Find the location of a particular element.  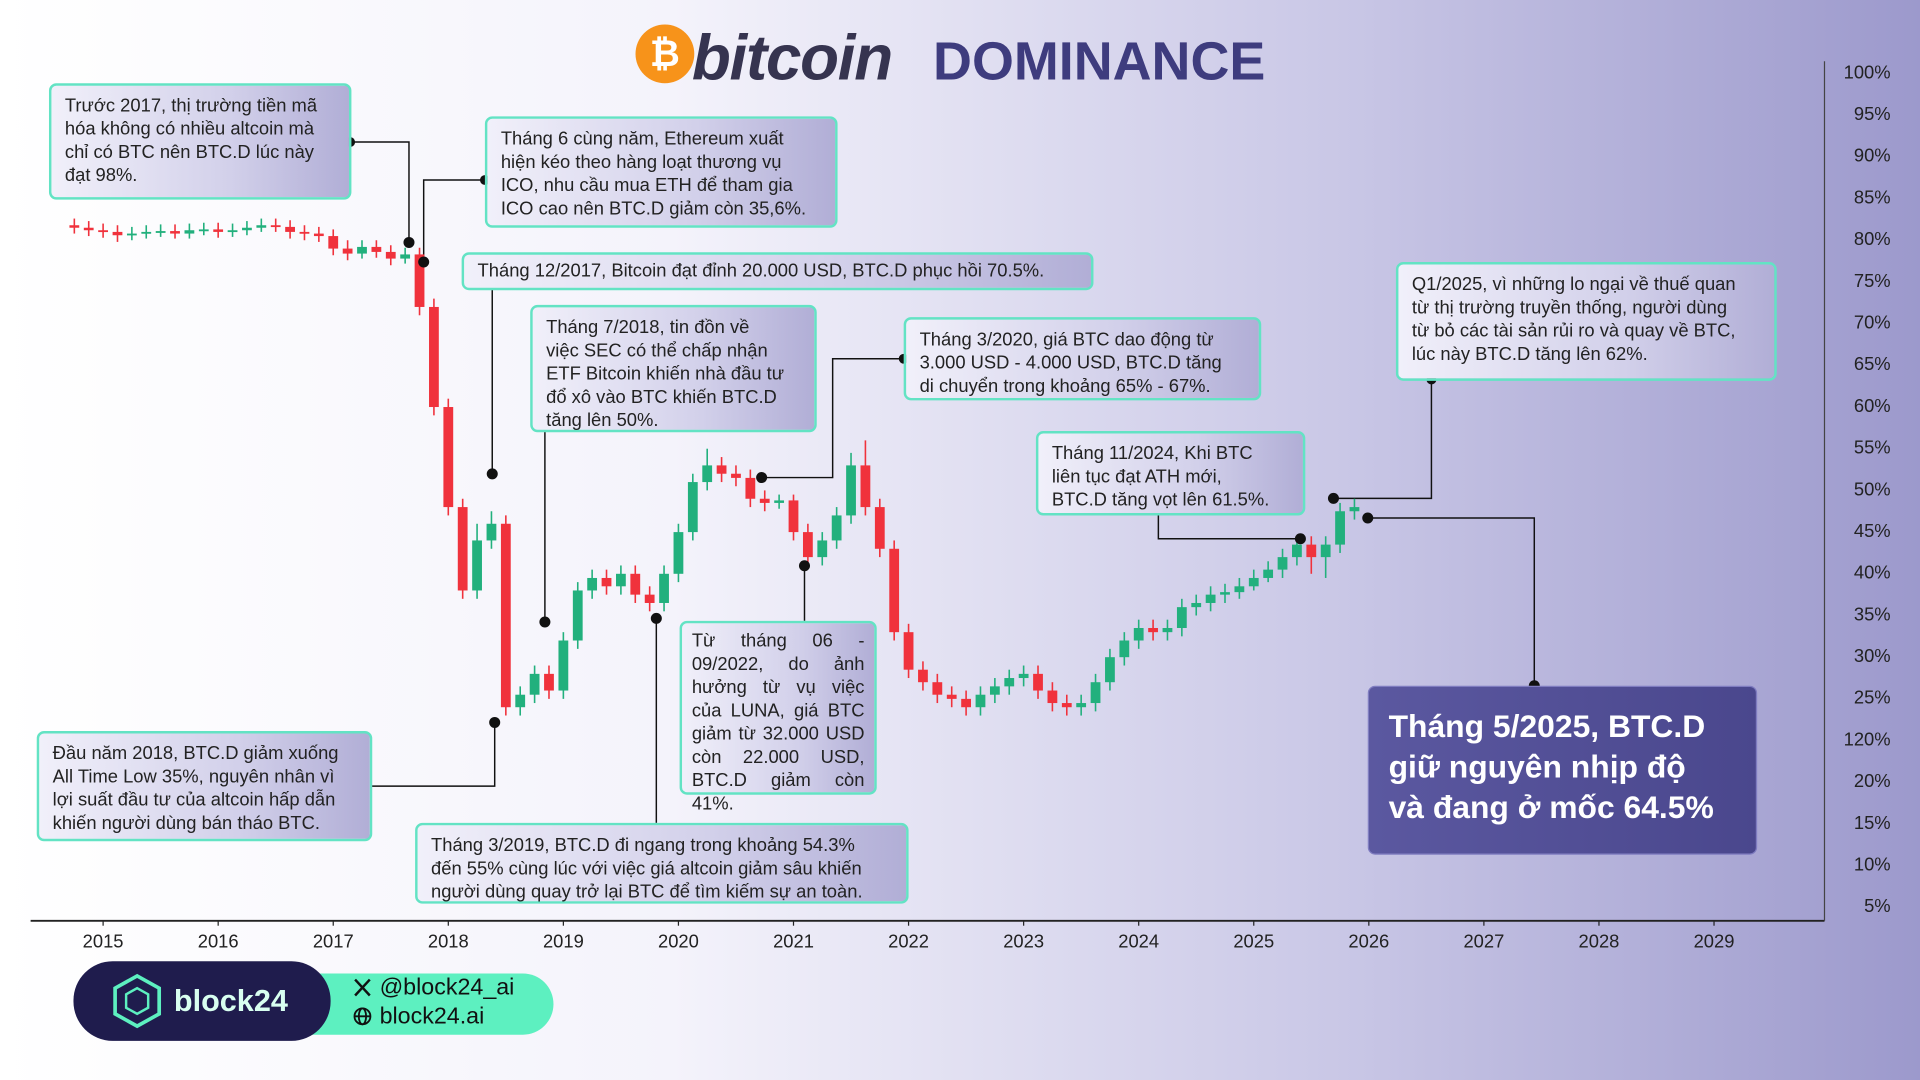

x-tick-label: 2021 is located at coordinates (793, 941).